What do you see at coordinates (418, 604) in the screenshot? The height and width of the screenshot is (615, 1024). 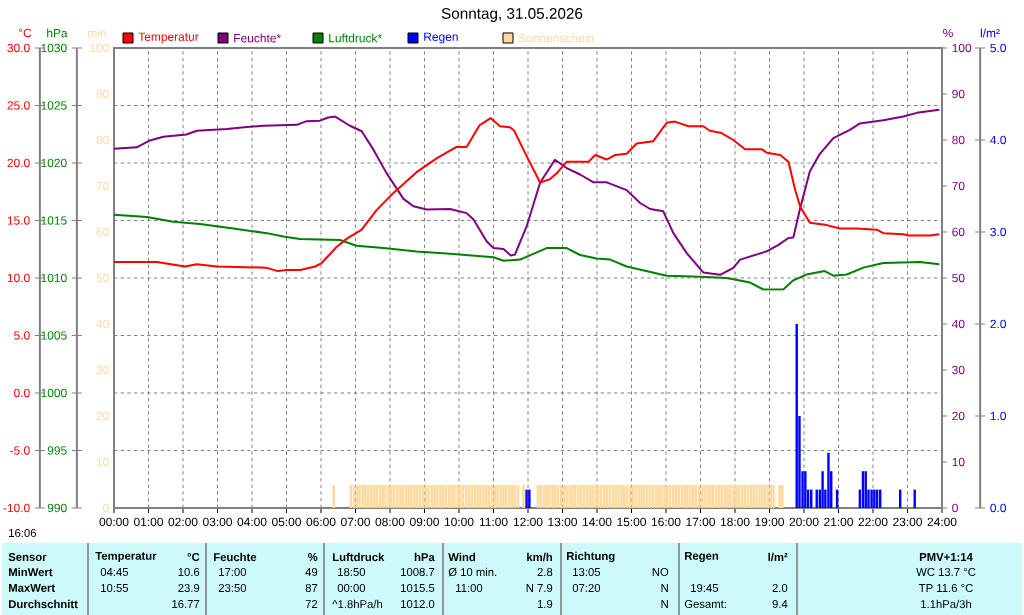 I see `text: 1012.0` at bounding box center [418, 604].